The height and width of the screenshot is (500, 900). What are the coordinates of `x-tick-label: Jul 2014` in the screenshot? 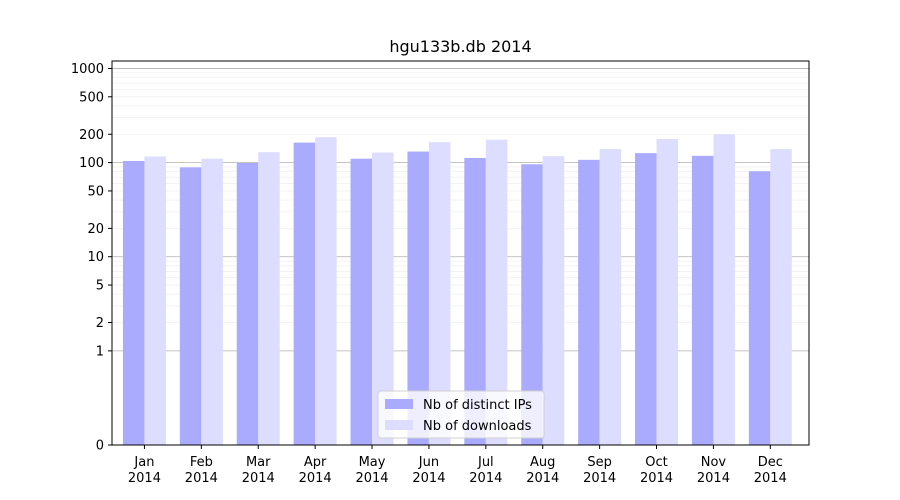 It's located at (485, 470).